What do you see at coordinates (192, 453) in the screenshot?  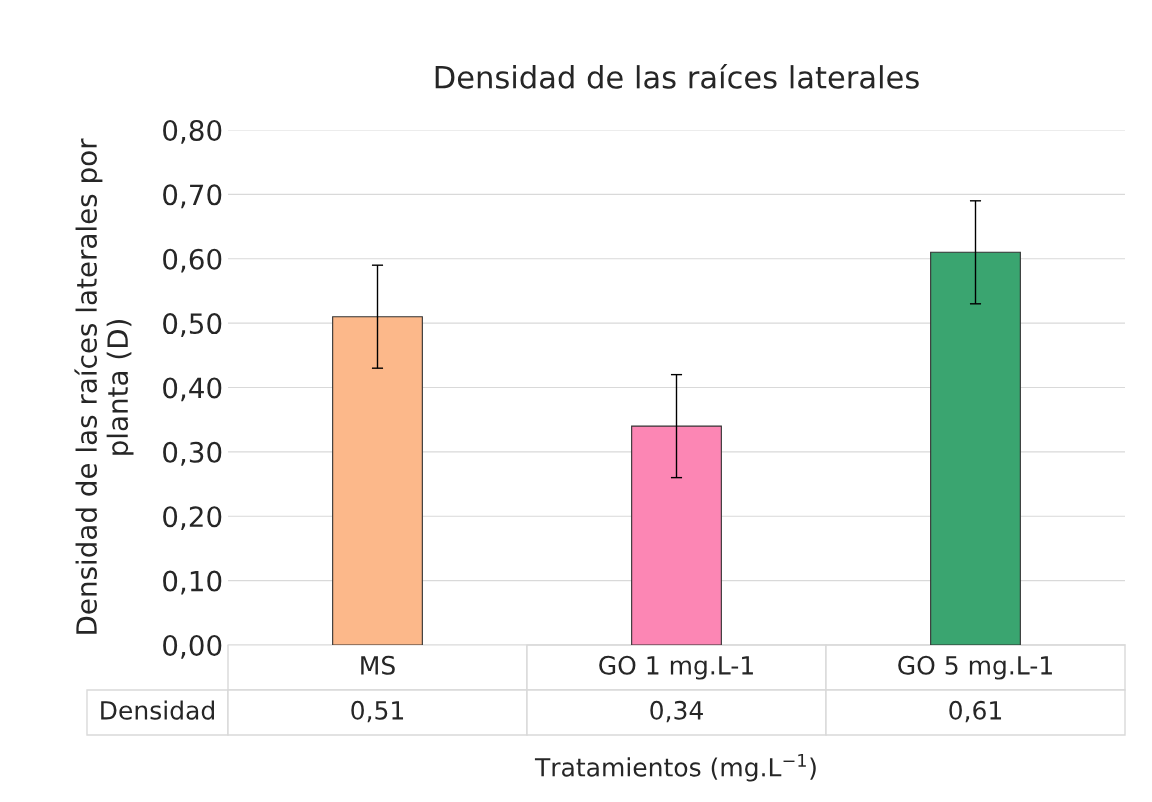 I see `y-tick-label: 0,30` at bounding box center [192, 453].